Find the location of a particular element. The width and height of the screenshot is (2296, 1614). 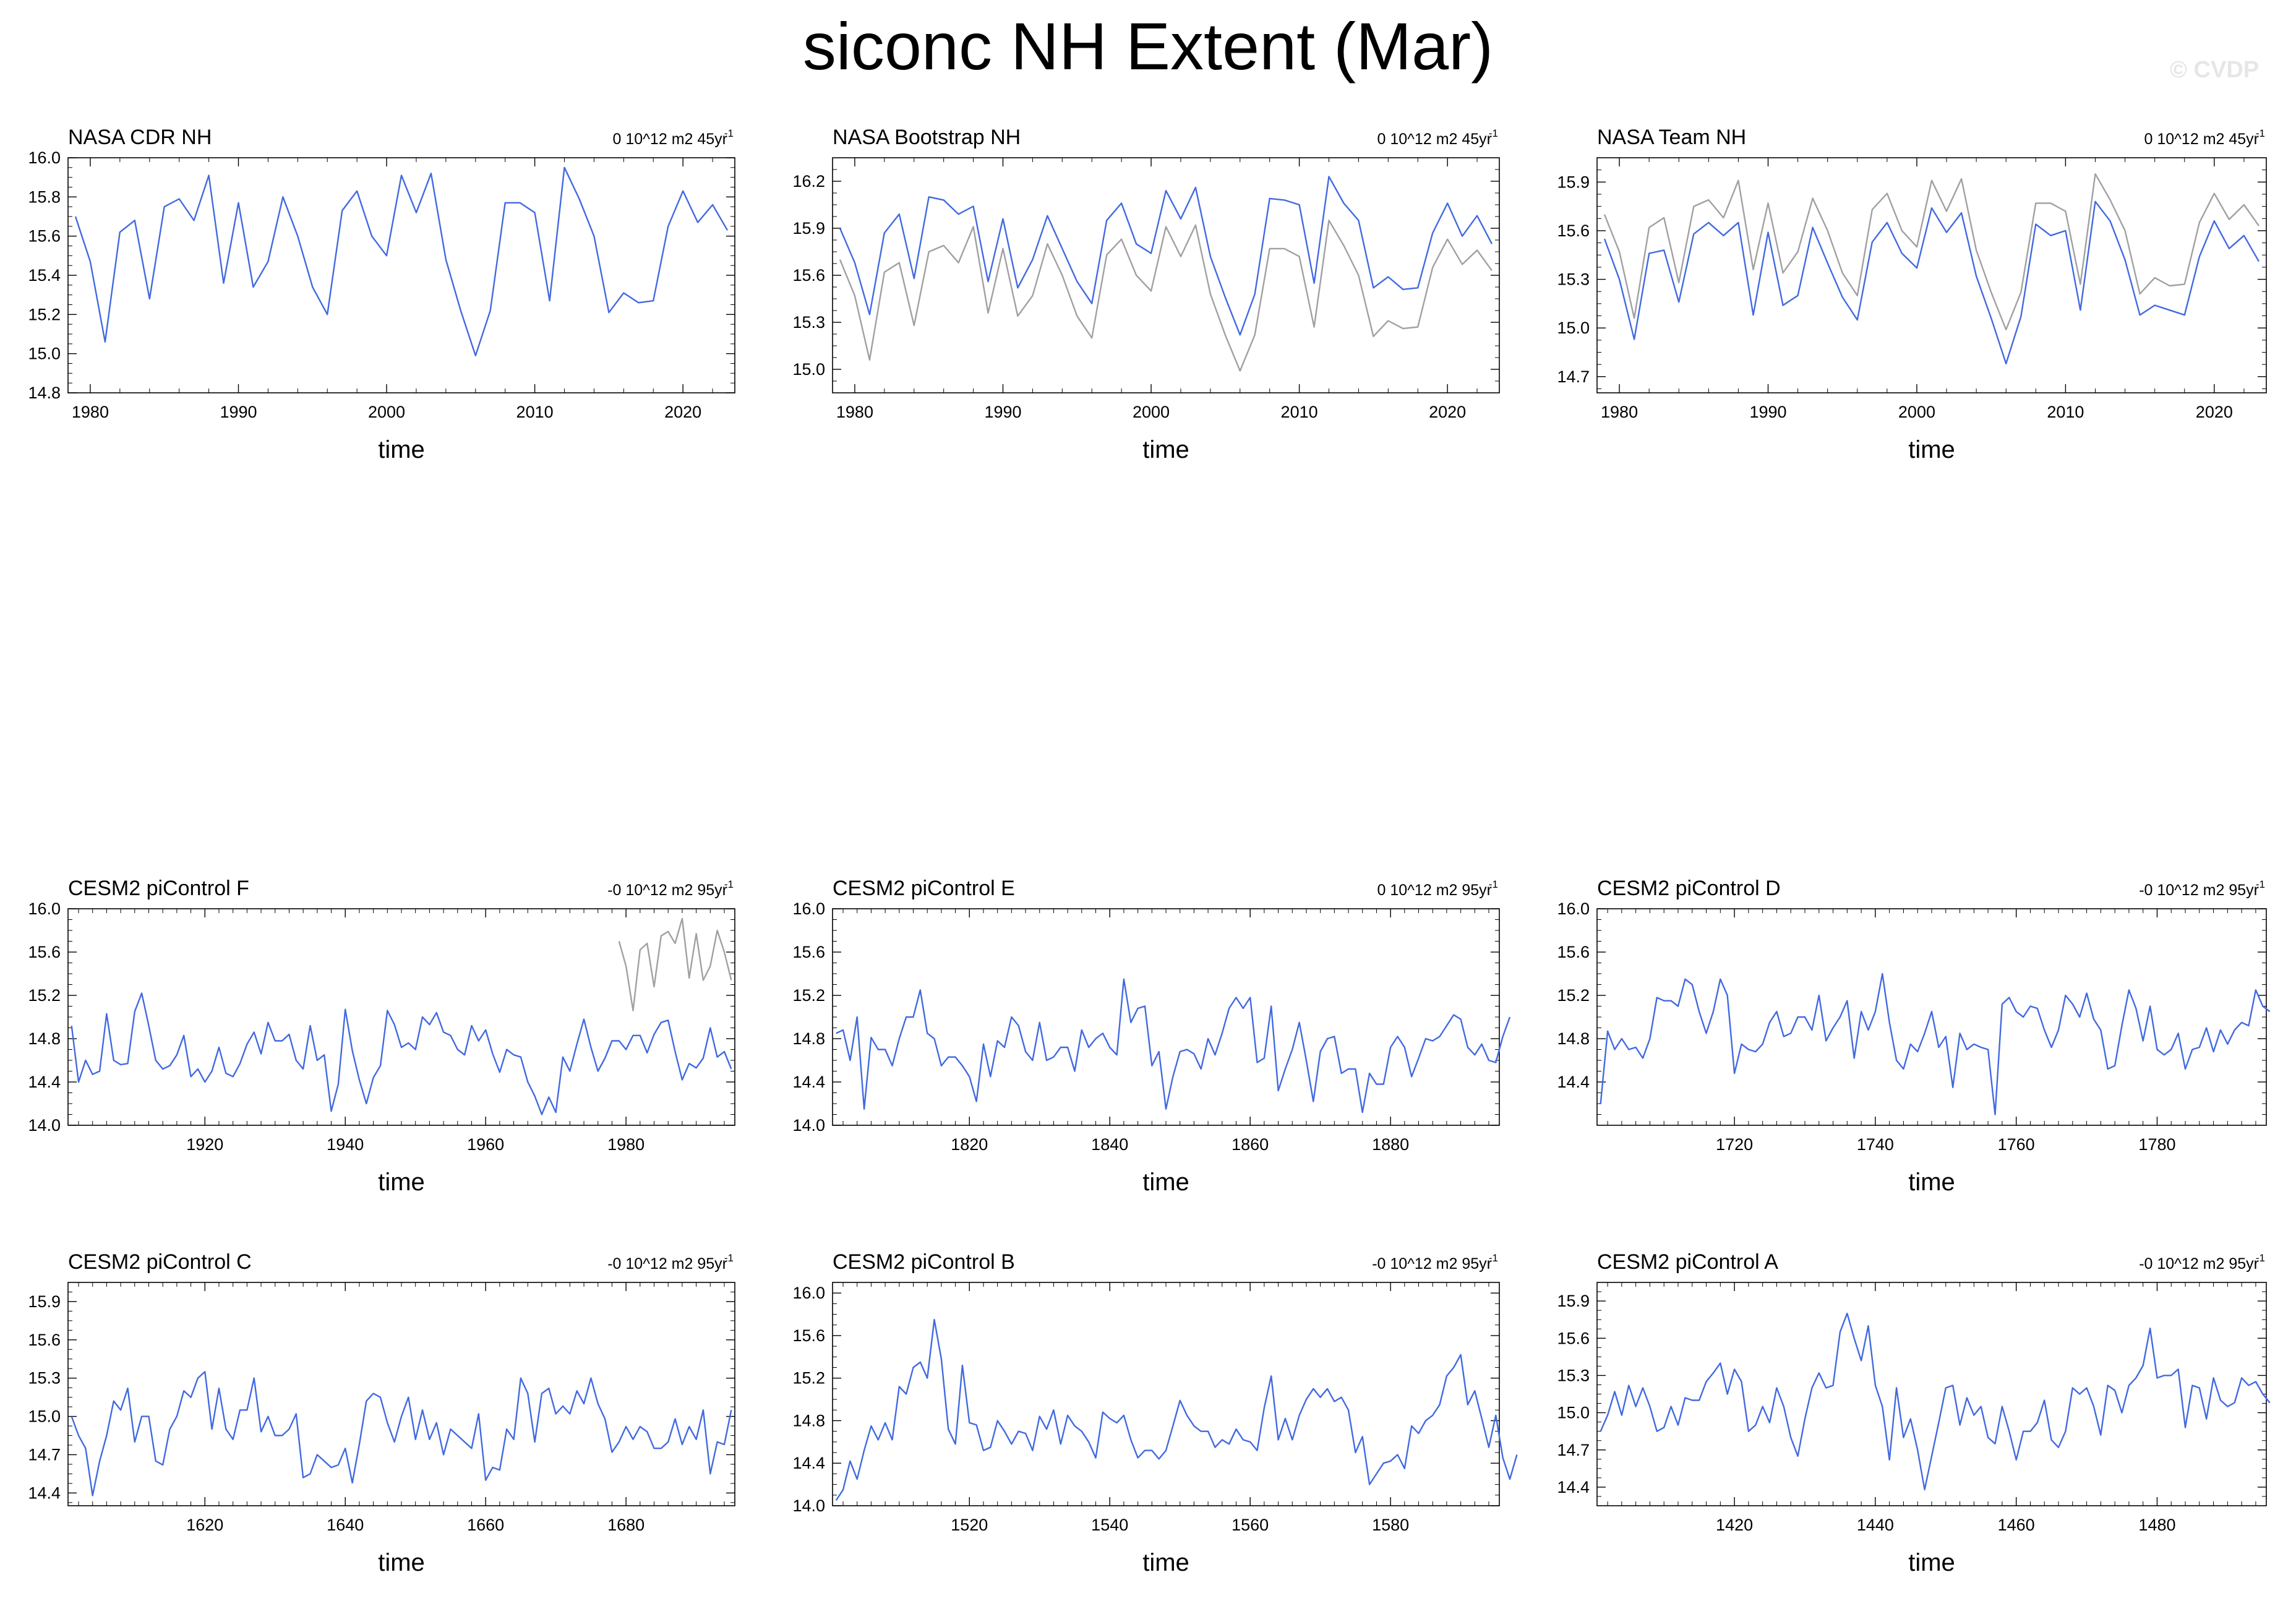

x-tick-label: 1990 is located at coordinates (238, 412).